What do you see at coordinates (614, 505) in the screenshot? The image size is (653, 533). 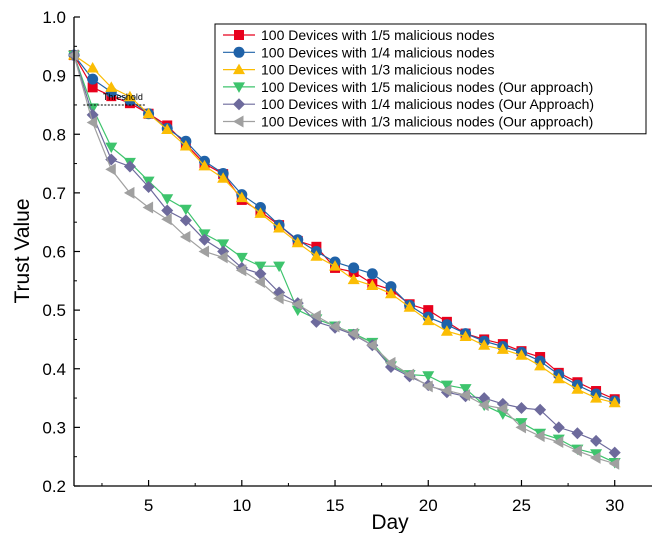 I see `x-tick-label: 30` at bounding box center [614, 505].